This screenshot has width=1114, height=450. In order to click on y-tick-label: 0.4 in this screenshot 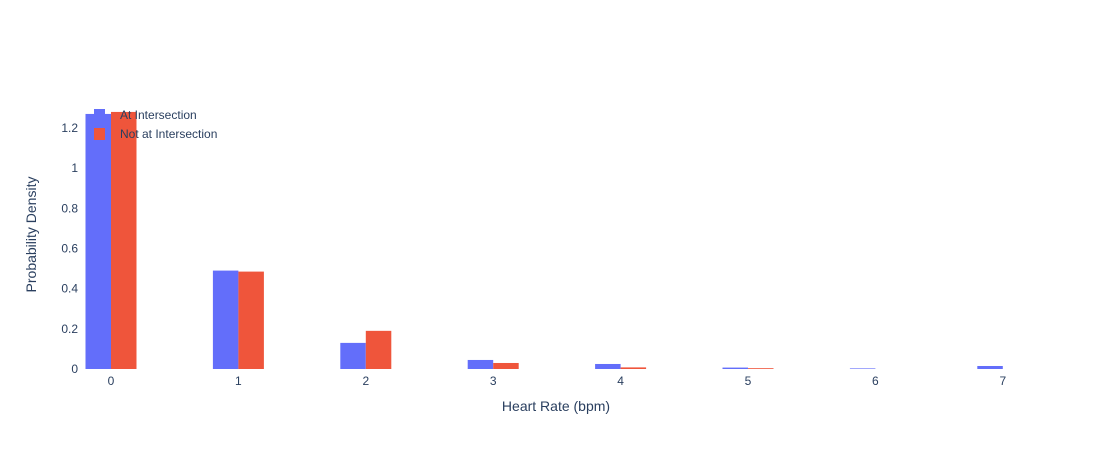, I will do `click(69, 289)`.